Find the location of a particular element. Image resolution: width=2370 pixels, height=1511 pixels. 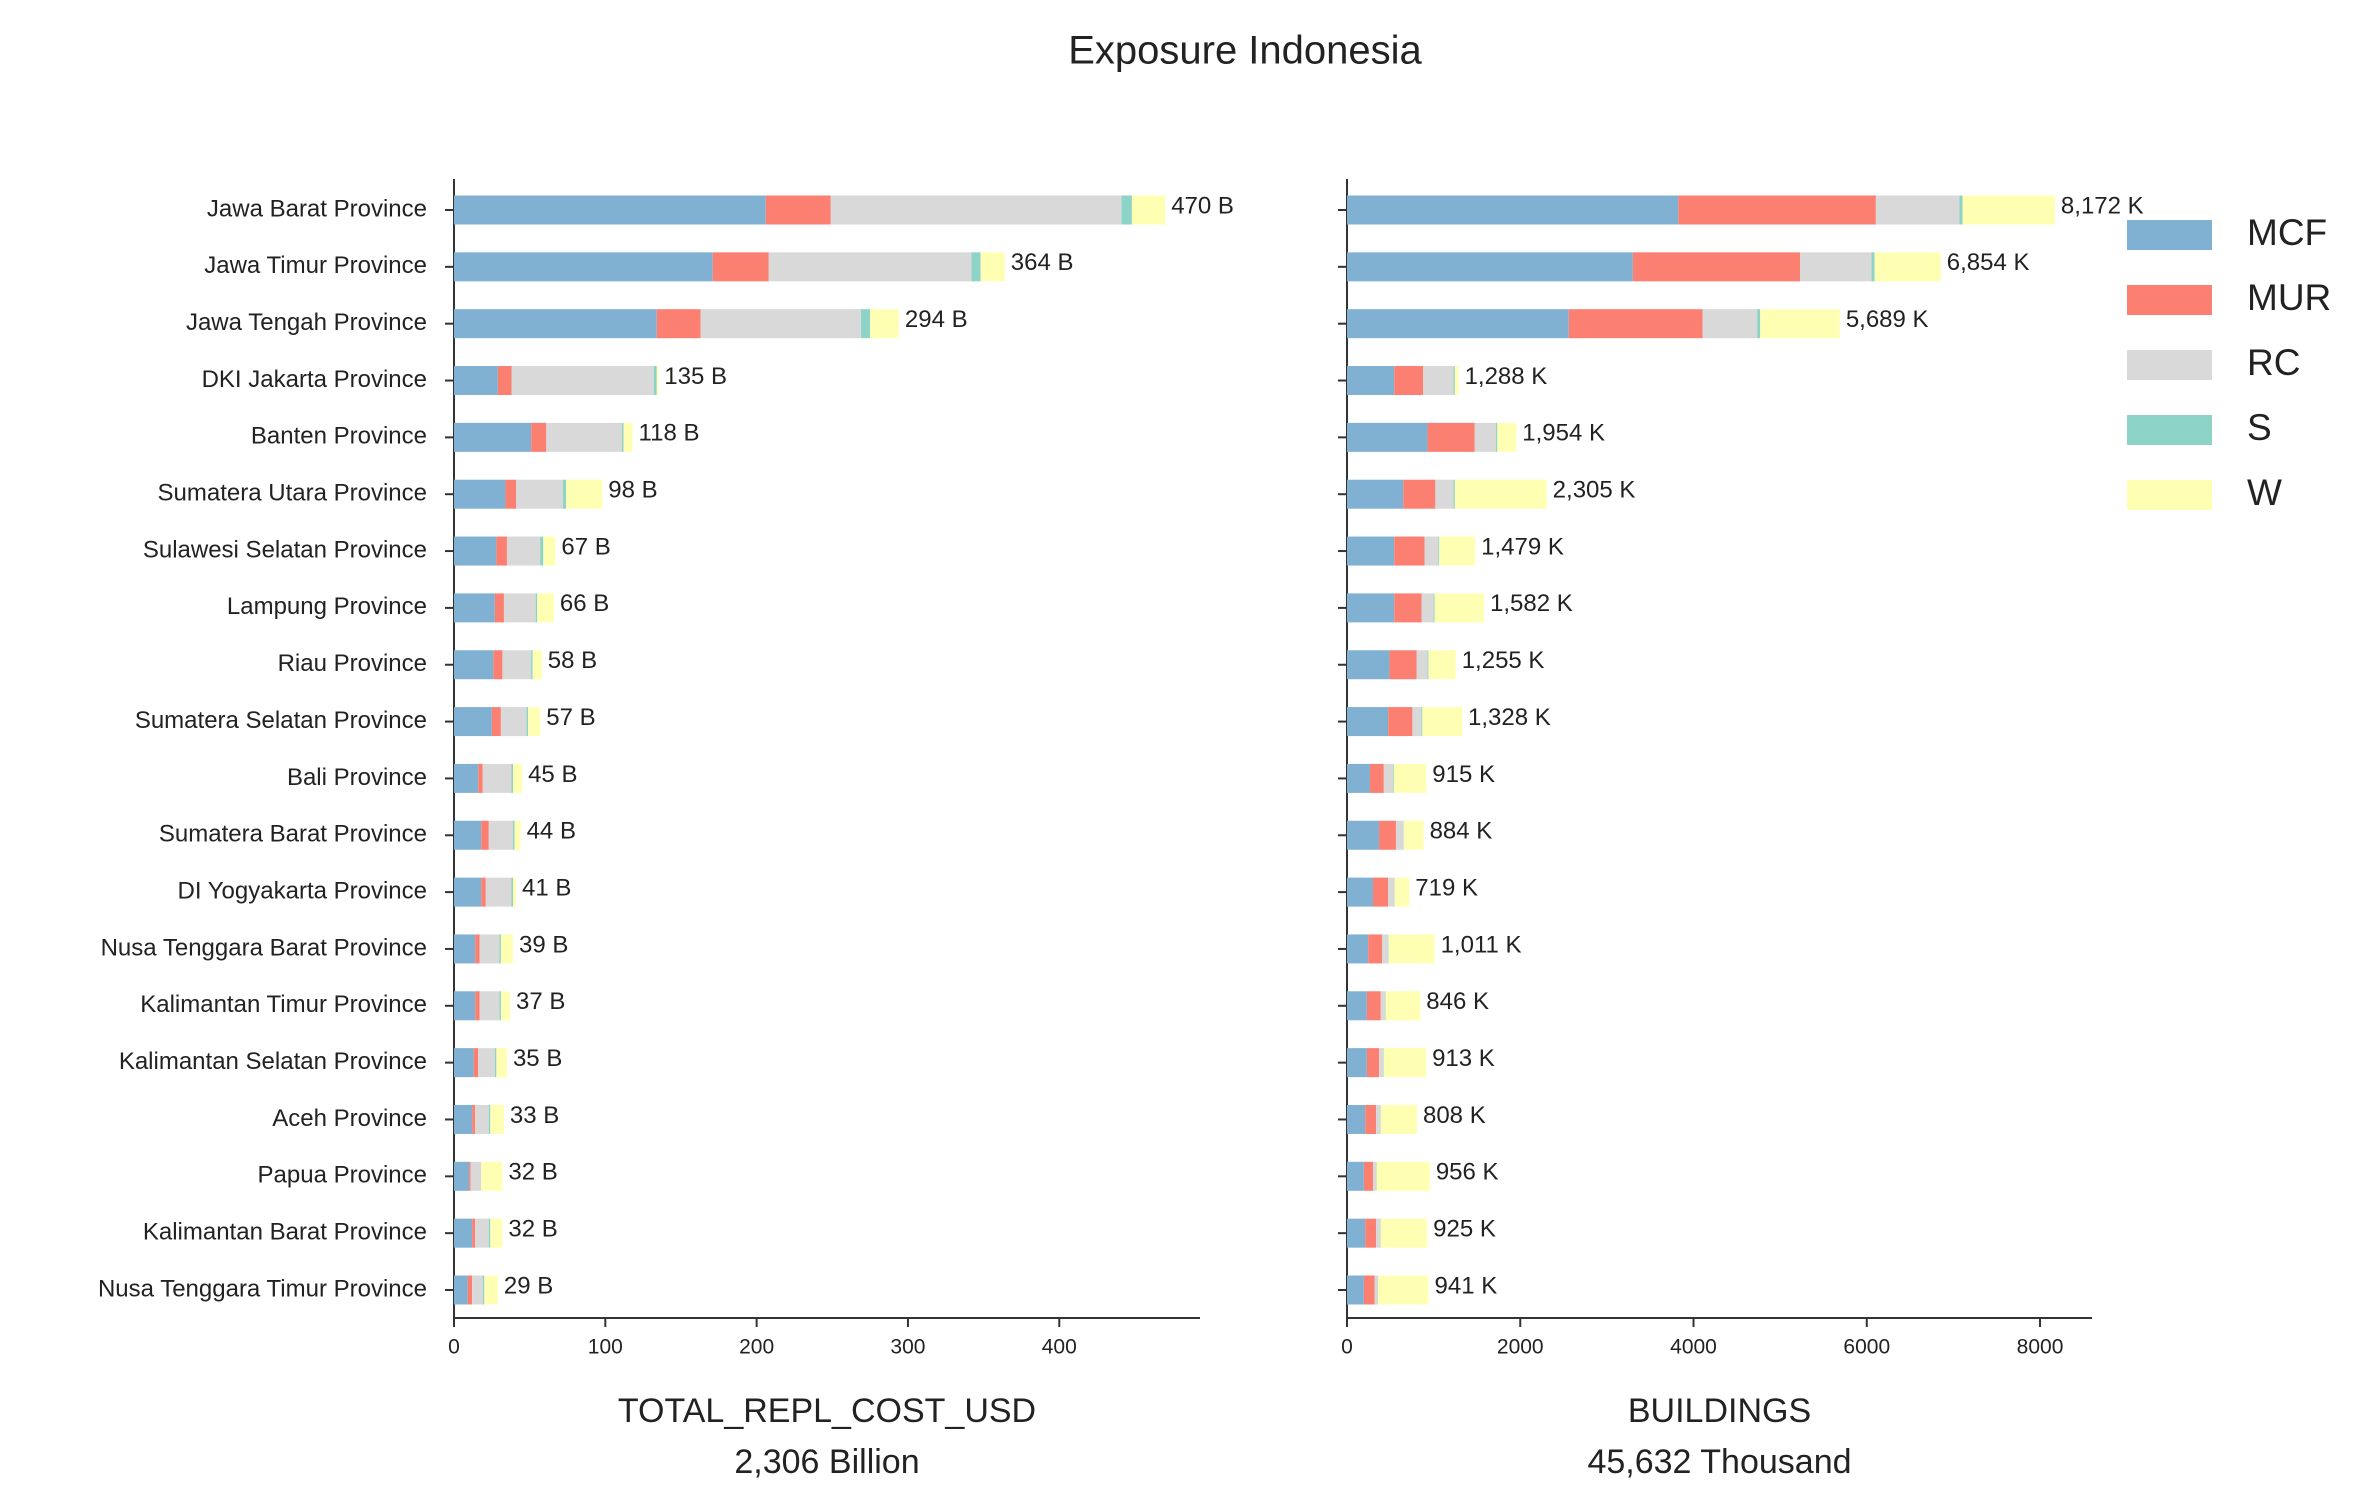

total-label: 135 B is located at coordinates (695, 376).